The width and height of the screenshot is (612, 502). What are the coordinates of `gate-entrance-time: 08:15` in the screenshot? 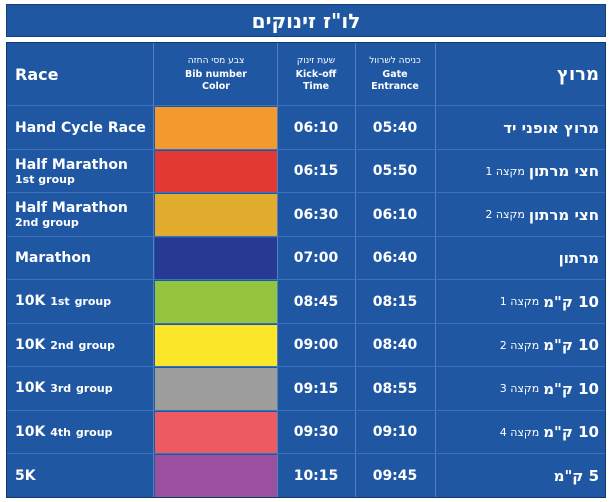 It's located at (395, 301).